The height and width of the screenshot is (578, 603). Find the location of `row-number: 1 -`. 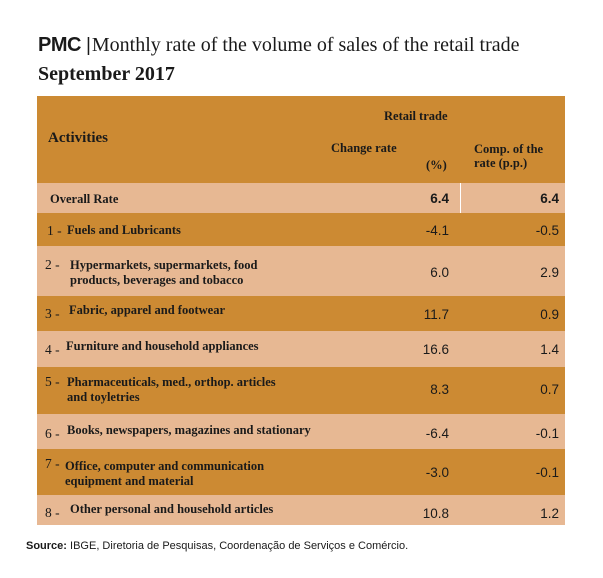

row-number: 1 - is located at coordinates (54, 230).